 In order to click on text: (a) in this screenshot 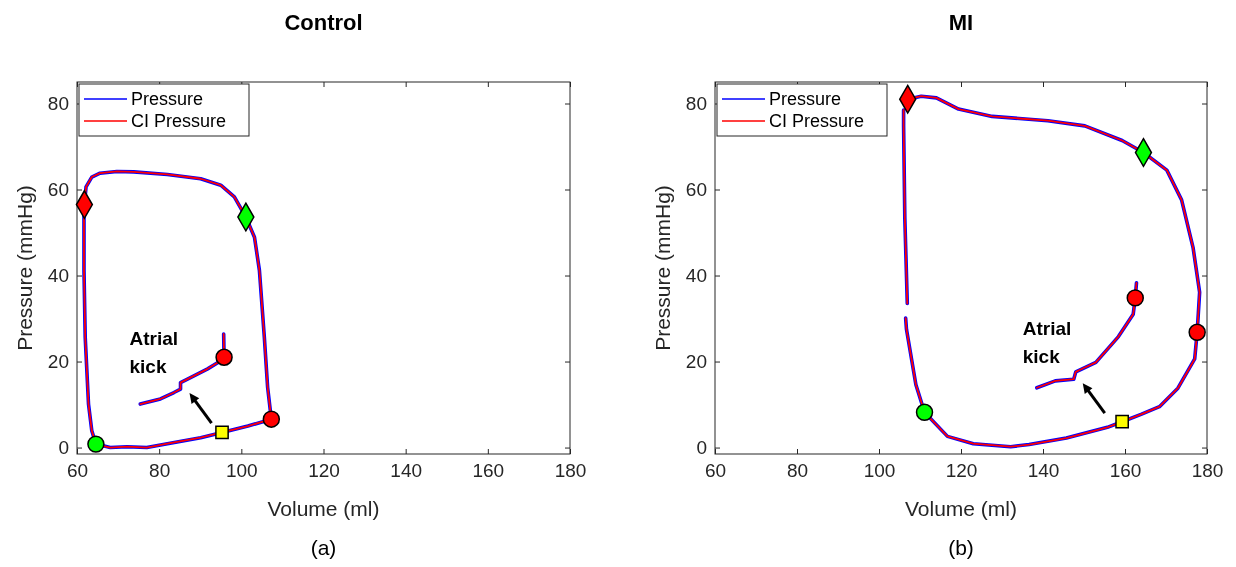, I will do `click(323, 547)`.